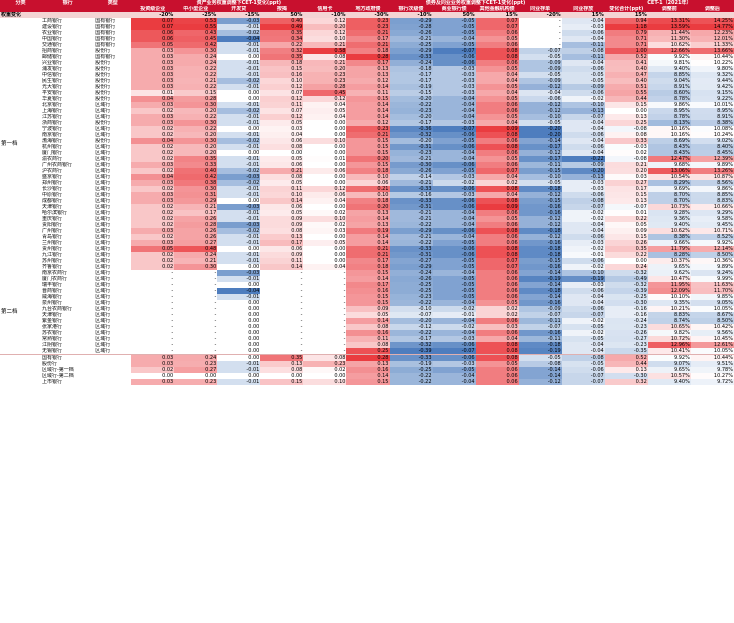 The width and height of the screenshot is (734, 623). Describe the element at coordinates (497, 15) in the screenshot. I see `weight-change-cell: 15%` at that location.